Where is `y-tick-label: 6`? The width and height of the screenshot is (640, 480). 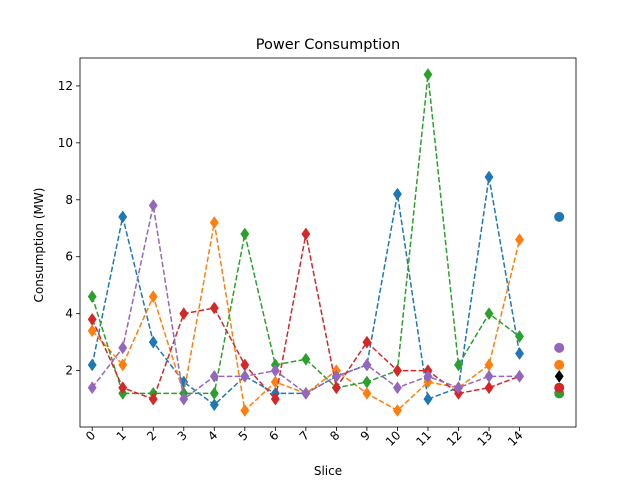 y-tick-label: 6 is located at coordinates (69, 257).